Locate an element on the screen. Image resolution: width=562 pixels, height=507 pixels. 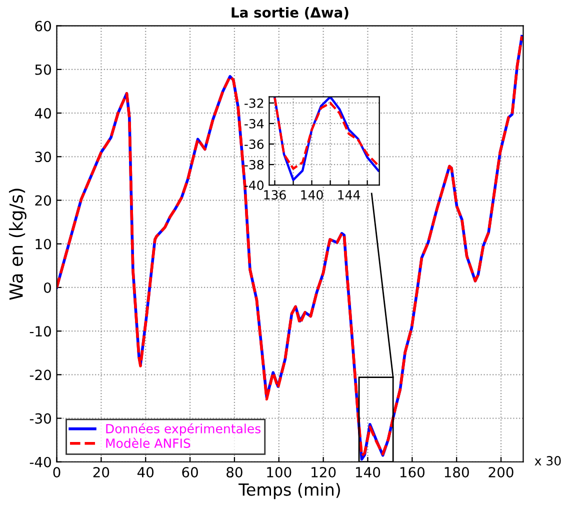
y-tick-label: -34 is located at coordinates (254, 123).